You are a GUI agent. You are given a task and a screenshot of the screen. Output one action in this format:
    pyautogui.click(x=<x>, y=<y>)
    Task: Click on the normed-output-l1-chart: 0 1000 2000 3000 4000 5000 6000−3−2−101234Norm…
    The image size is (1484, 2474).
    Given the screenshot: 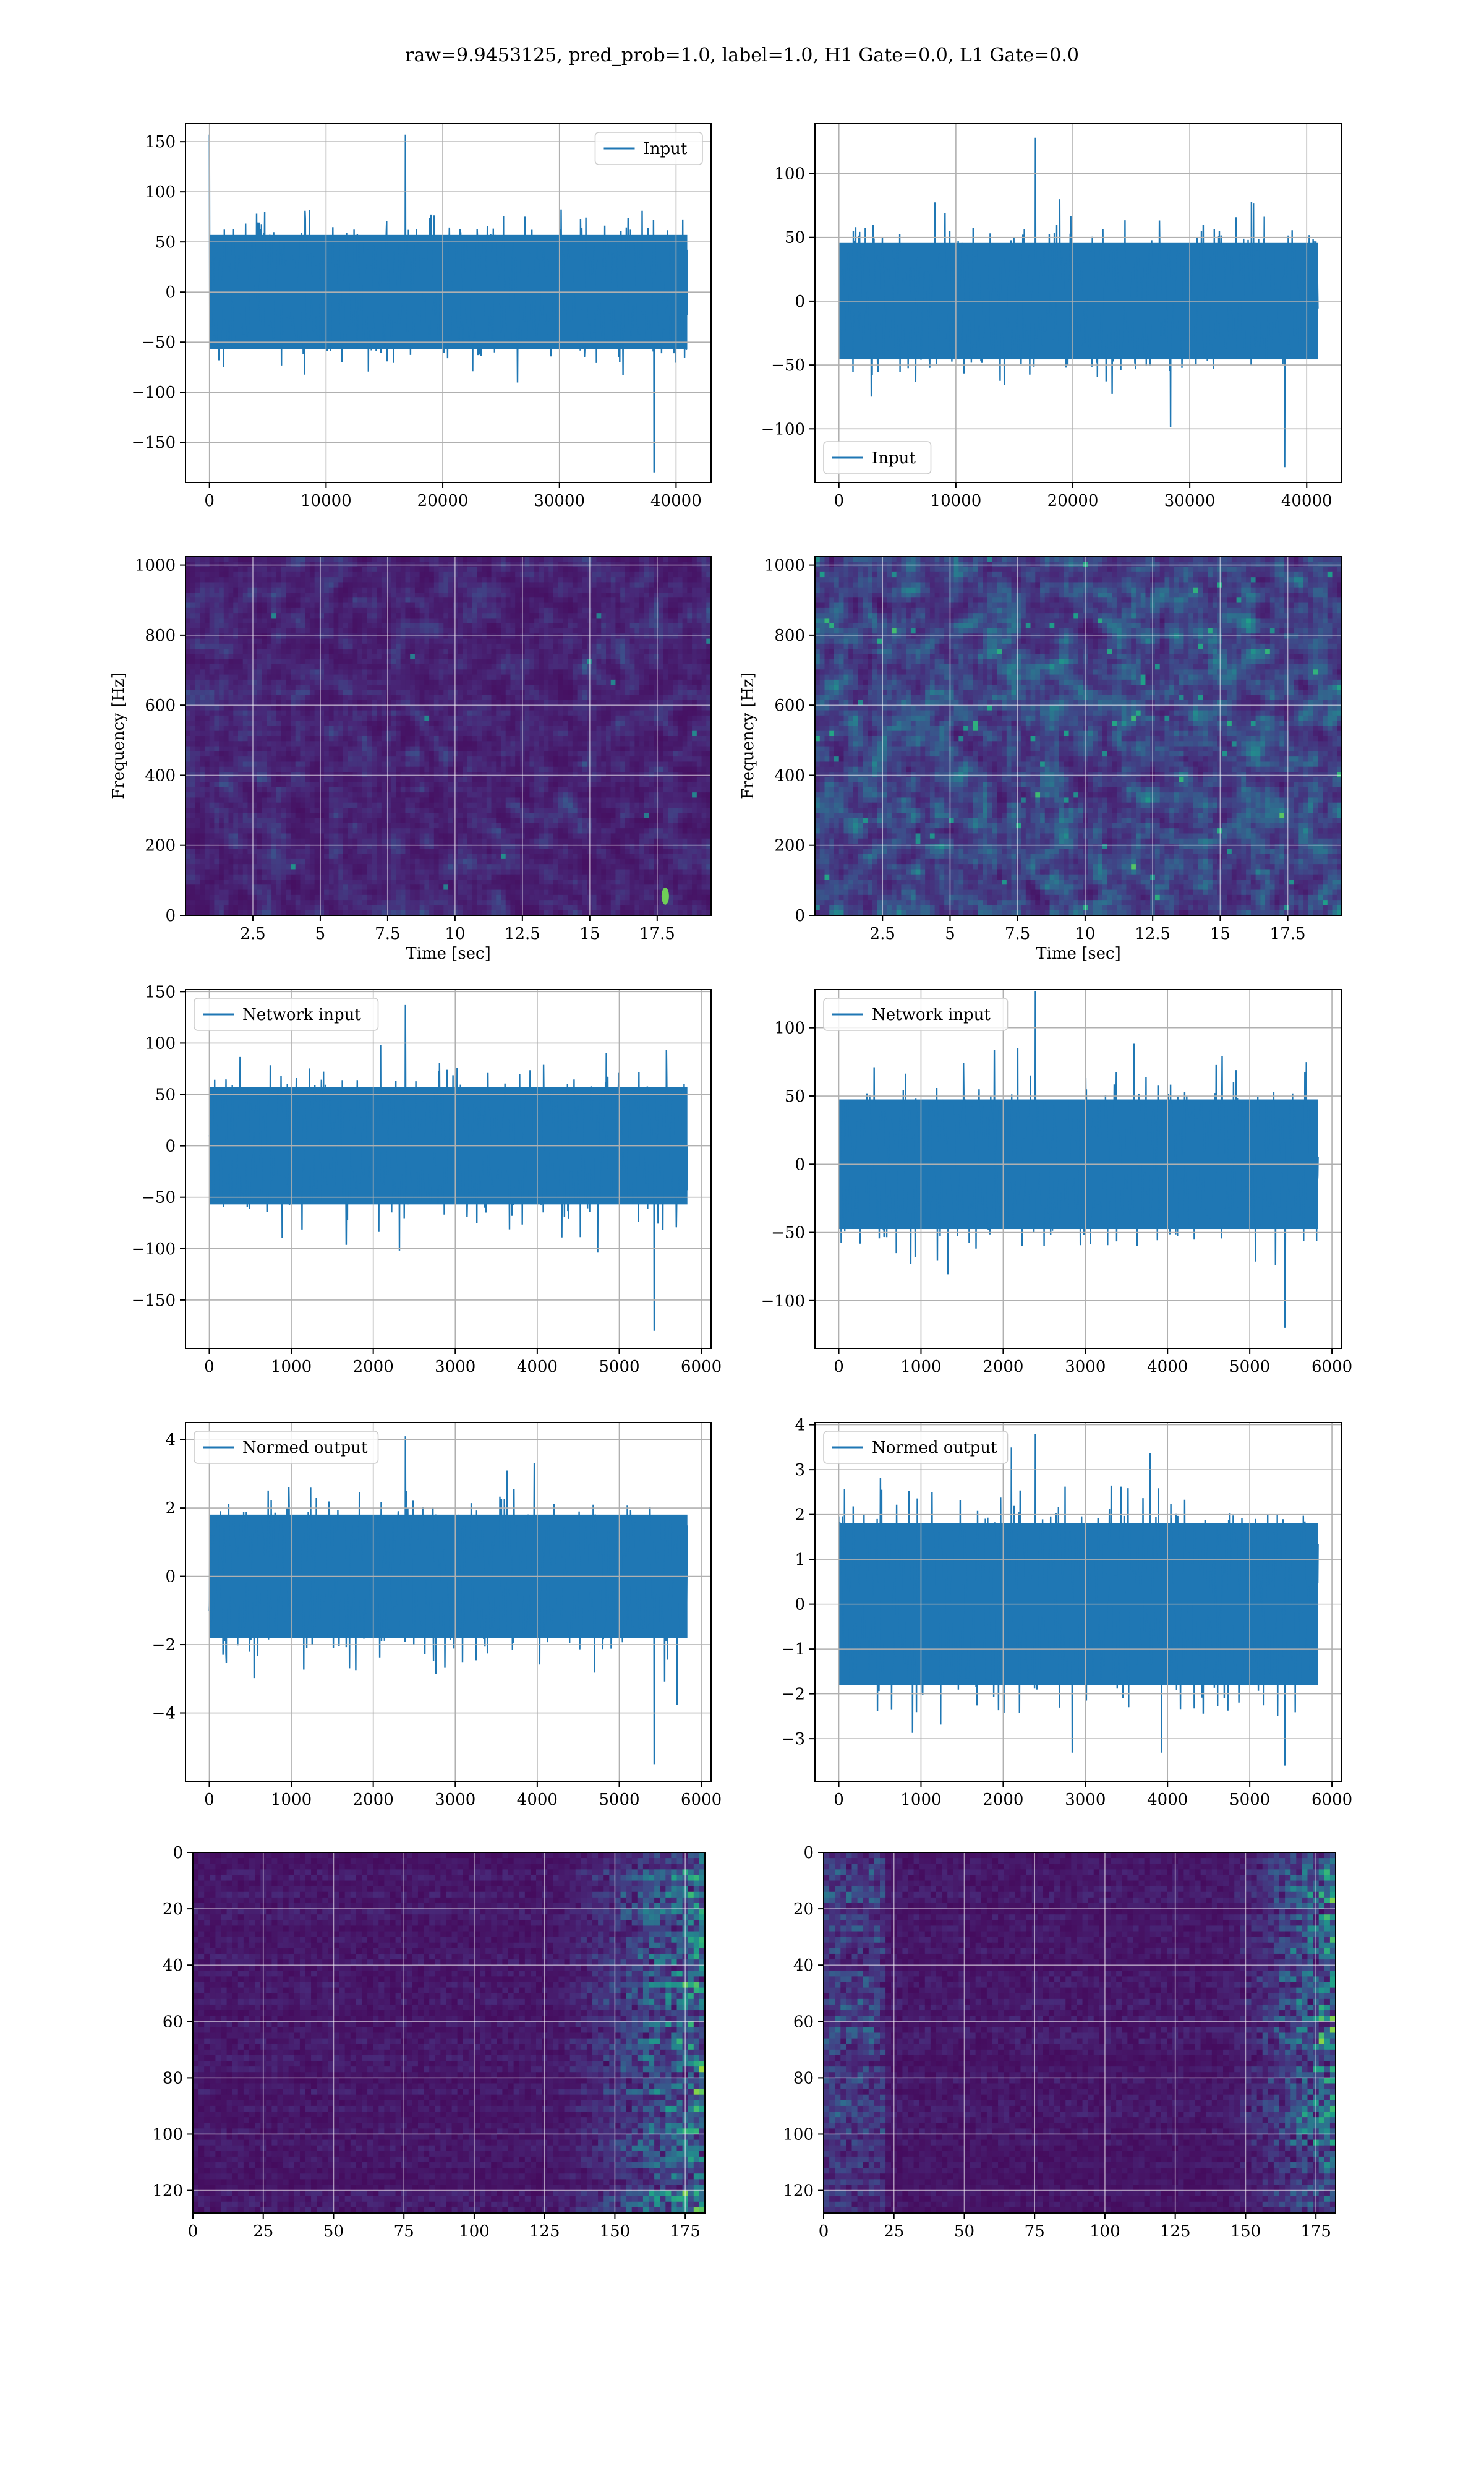 What is the action you would take?
    pyautogui.click(x=1067, y=1612)
    